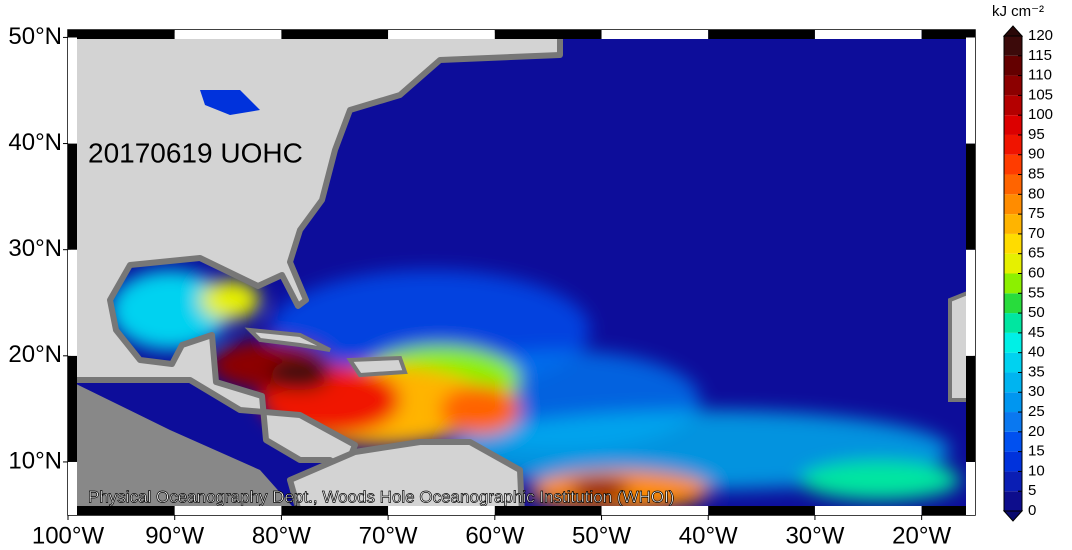 Image resolution: width=1072 pixels, height=550 pixels. What do you see at coordinates (281, 535) in the screenshot?
I see `x-tick-label: 80°W` at bounding box center [281, 535].